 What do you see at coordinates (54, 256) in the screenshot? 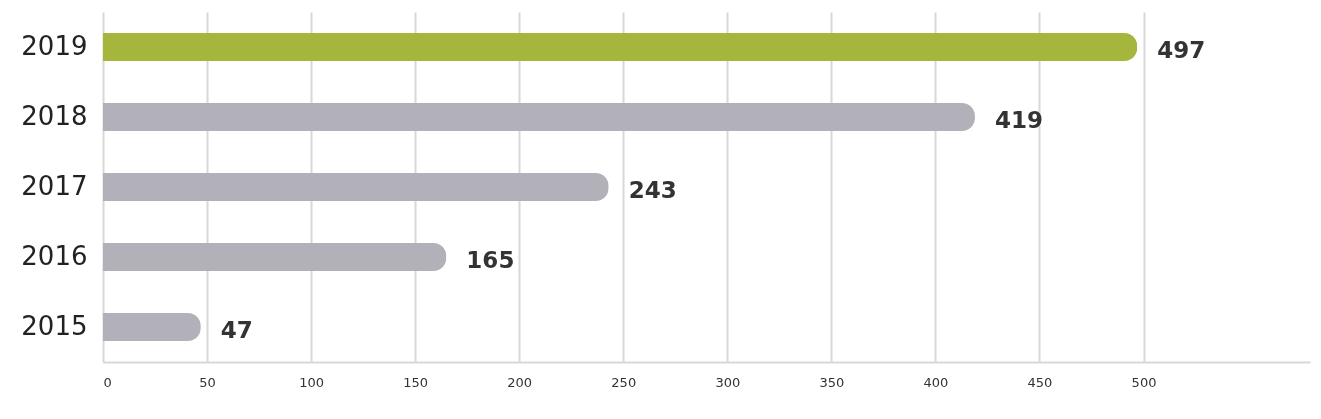
I see `y-tick-label: 2016` at bounding box center [54, 256].